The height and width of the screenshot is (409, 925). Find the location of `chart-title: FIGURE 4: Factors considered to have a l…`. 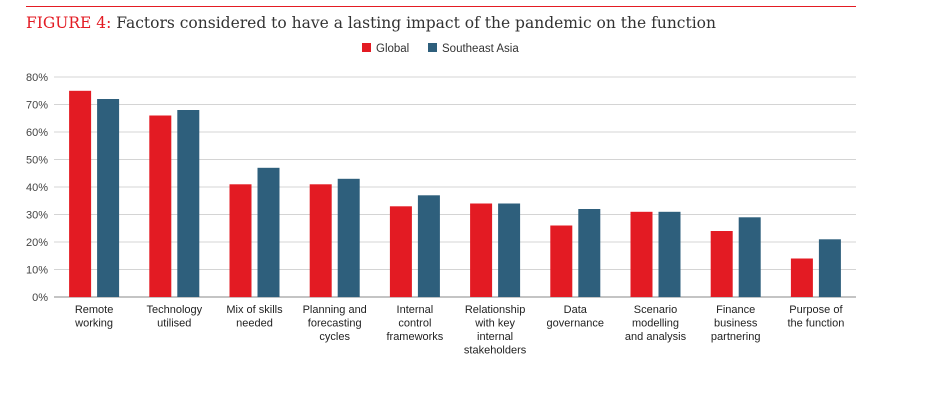

chart-title: FIGURE 4: Factors considered to have a l… is located at coordinates (371, 23).